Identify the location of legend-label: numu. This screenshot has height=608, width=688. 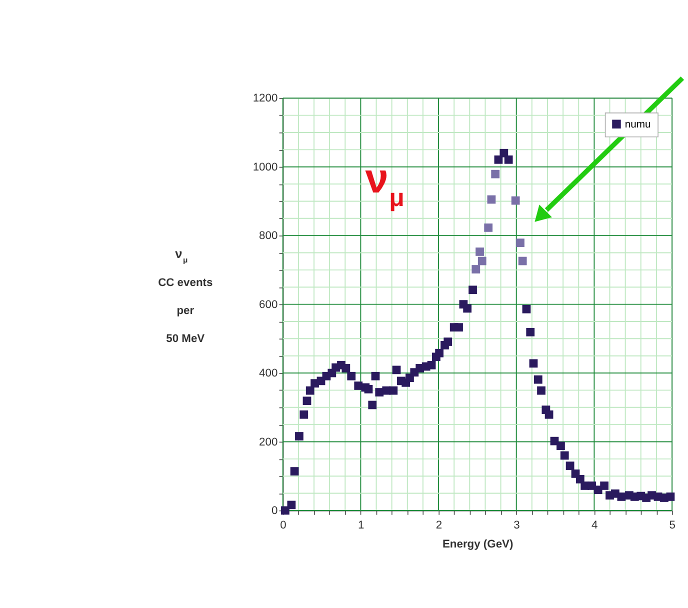
(638, 124).